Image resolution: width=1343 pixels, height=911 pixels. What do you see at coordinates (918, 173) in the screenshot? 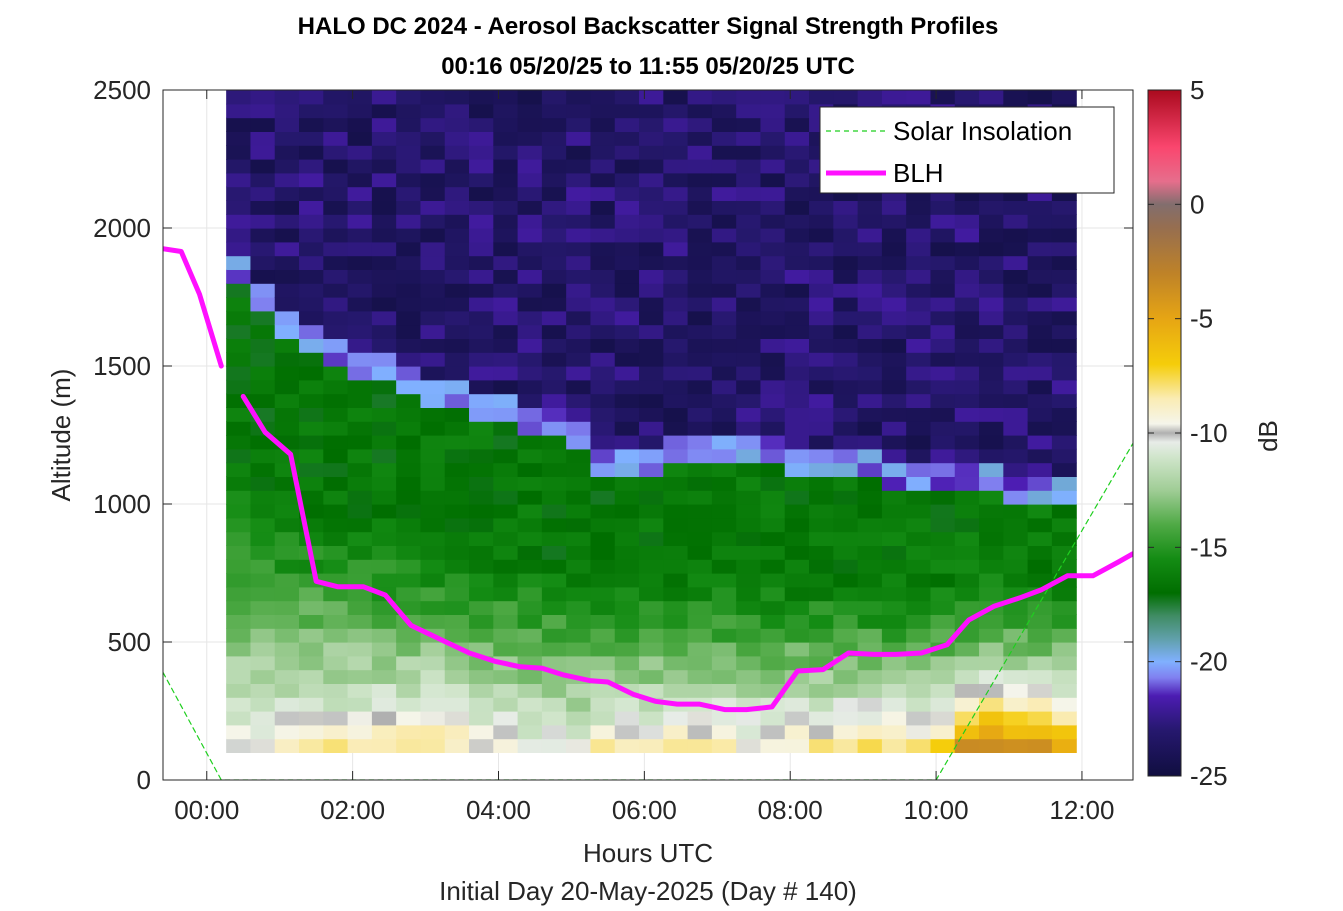
I see `legend-blh-label: BLH` at bounding box center [918, 173].